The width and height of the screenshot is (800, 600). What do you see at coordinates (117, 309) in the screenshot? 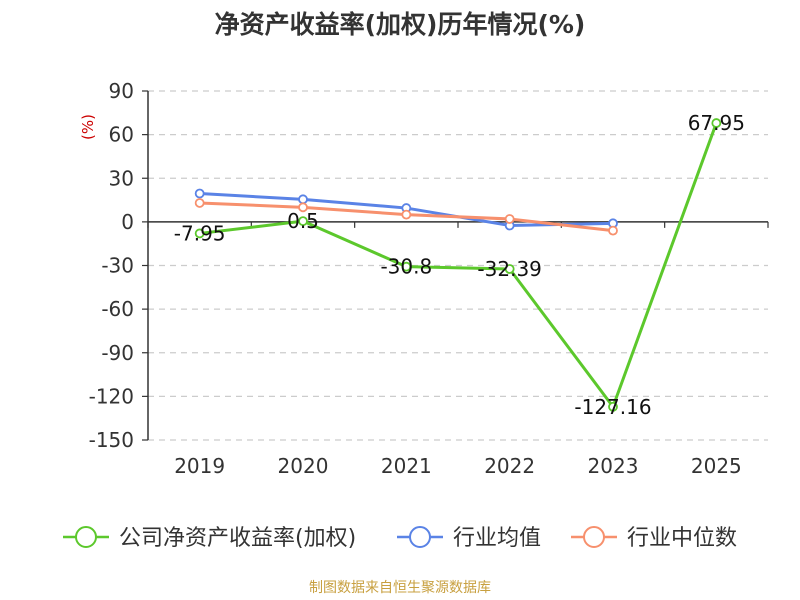
I see `y-tick-label: -60` at bounding box center [117, 309].